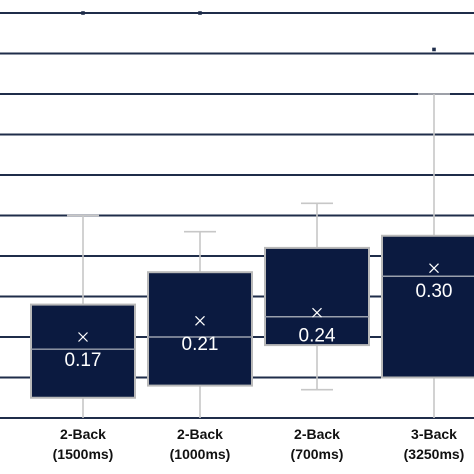 This screenshot has width=474, height=474. I want to click on mean-marker-1-b, so click(200, 320).